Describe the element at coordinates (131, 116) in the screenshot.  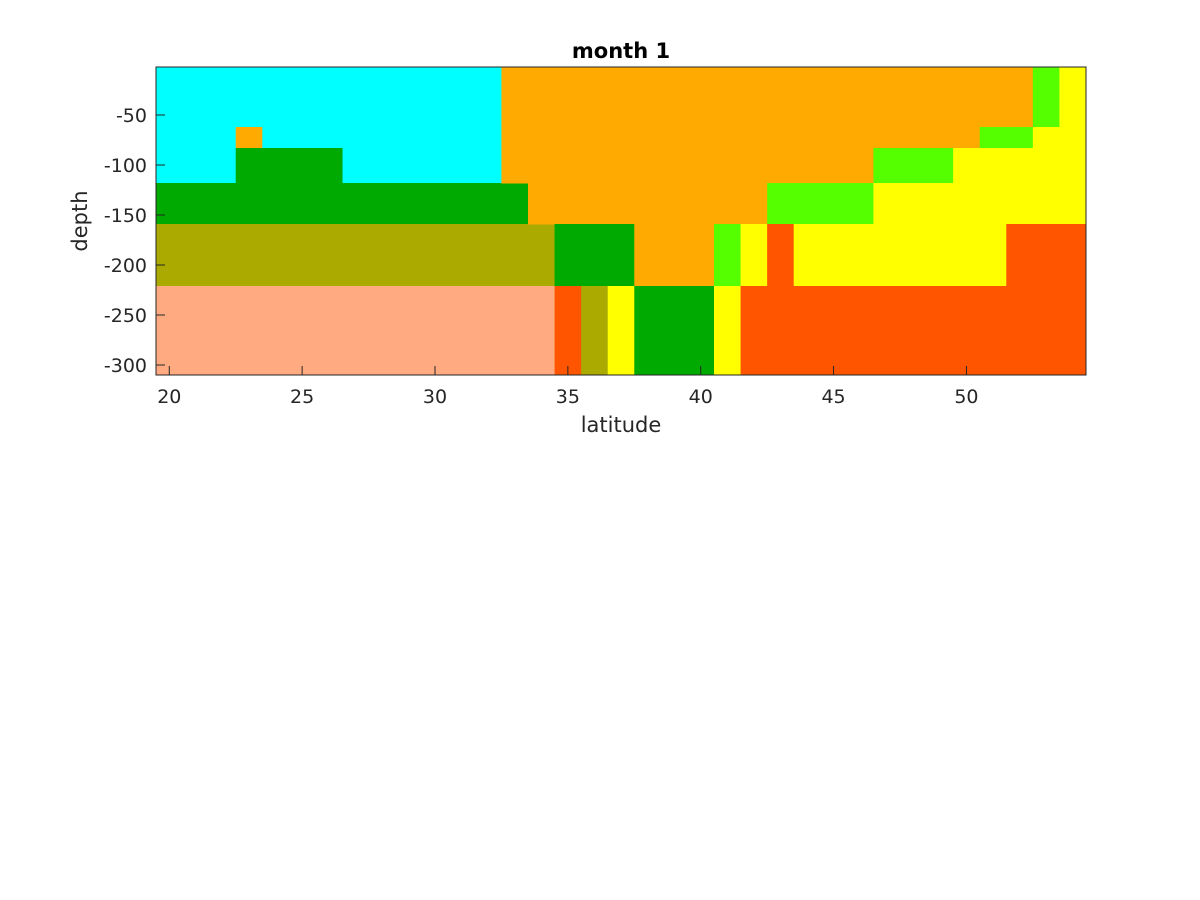
I see `y-tick-label: -50` at that location.